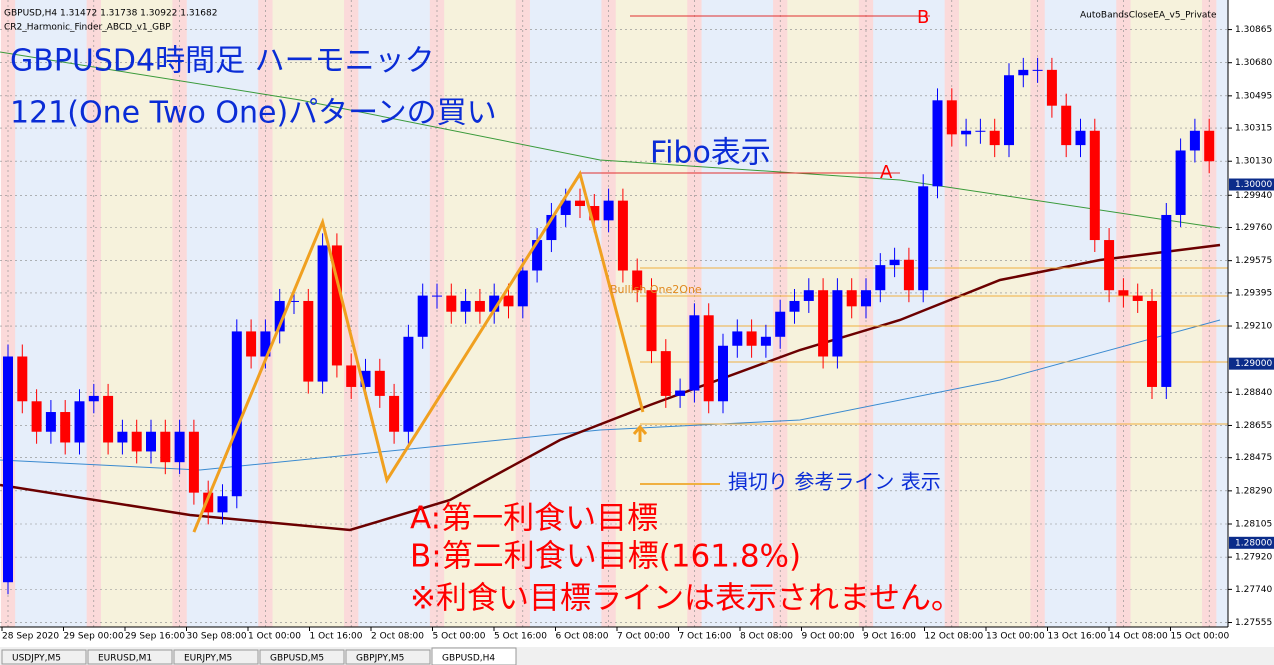  Describe the element at coordinates (125, 659) in the screenshot. I see `tab-label: EURUSD,M1` at that location.